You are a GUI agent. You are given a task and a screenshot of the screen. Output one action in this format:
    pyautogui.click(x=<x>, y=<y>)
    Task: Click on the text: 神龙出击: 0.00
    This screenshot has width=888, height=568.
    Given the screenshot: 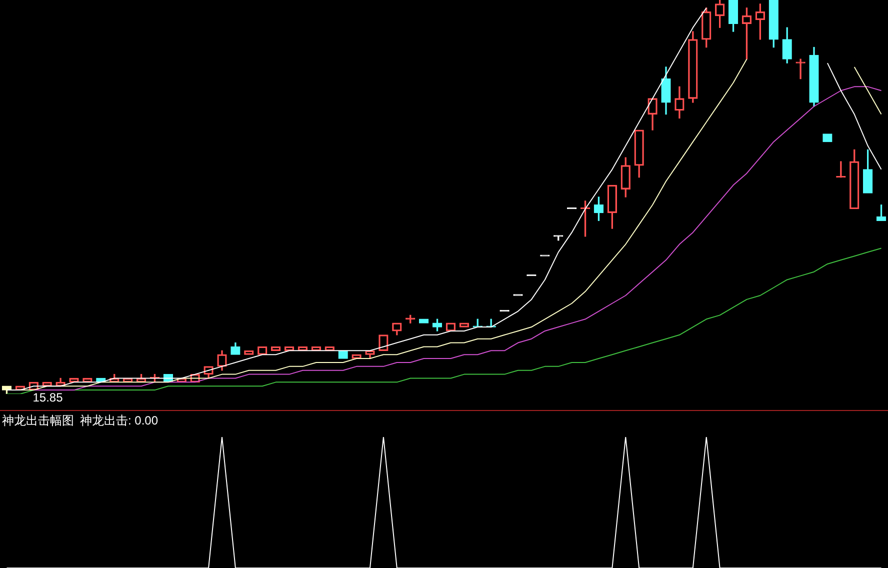 What is the action you would take?
    pyautogui.click(x=119, y=420)
    